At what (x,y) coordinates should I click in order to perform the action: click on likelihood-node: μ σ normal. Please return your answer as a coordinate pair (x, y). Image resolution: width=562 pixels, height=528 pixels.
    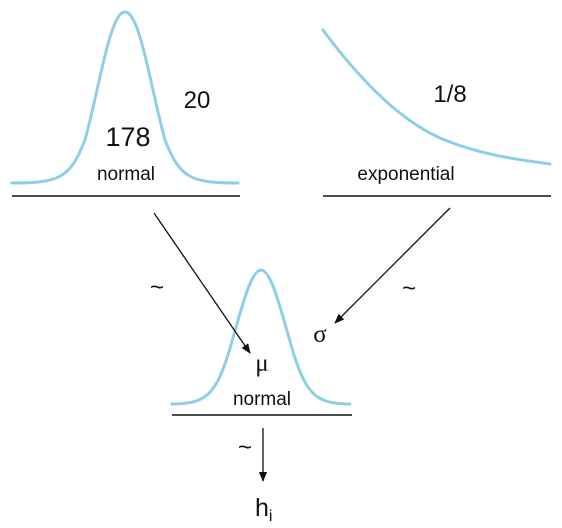
    Looking at the image, I should click on (261, 342).